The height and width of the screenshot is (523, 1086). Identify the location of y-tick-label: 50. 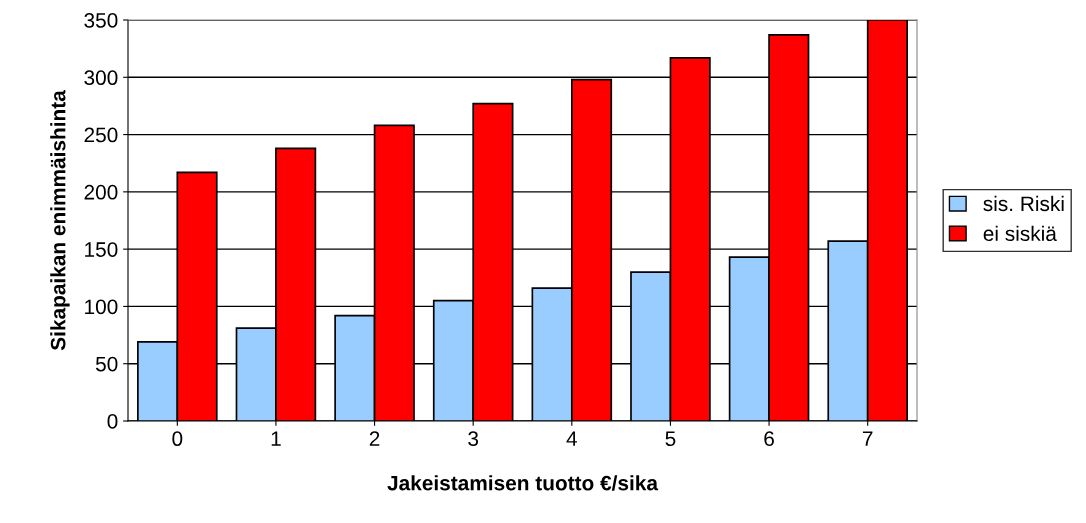
(106, 364).